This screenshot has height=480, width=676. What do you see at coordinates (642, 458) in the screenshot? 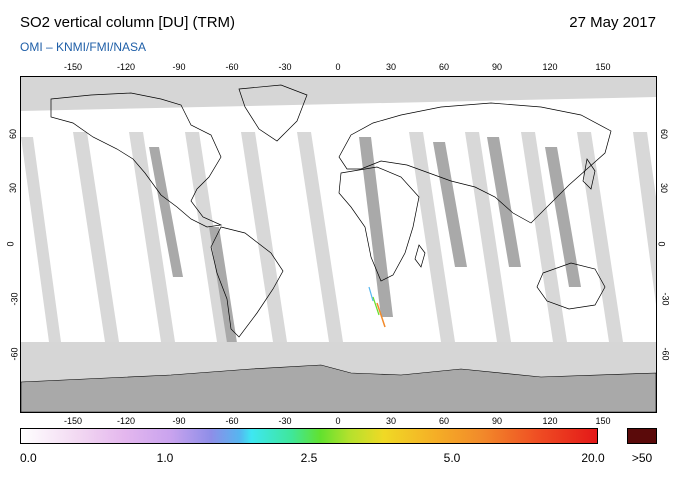
I see `colorbar-overflow-label: >50` at bounding box center [642, 458].